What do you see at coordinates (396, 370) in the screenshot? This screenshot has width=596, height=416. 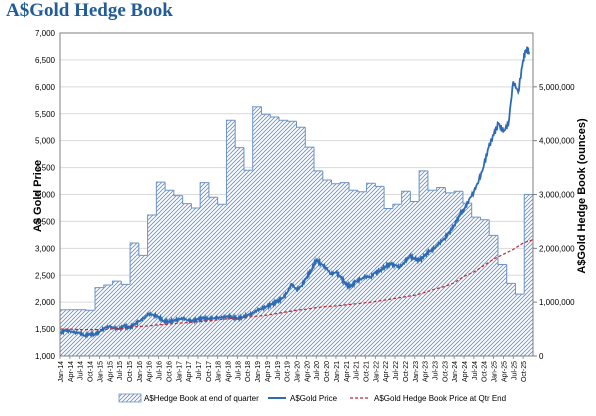 I see `x-tick-label: Jul-22` at bounding box center [396, 370].